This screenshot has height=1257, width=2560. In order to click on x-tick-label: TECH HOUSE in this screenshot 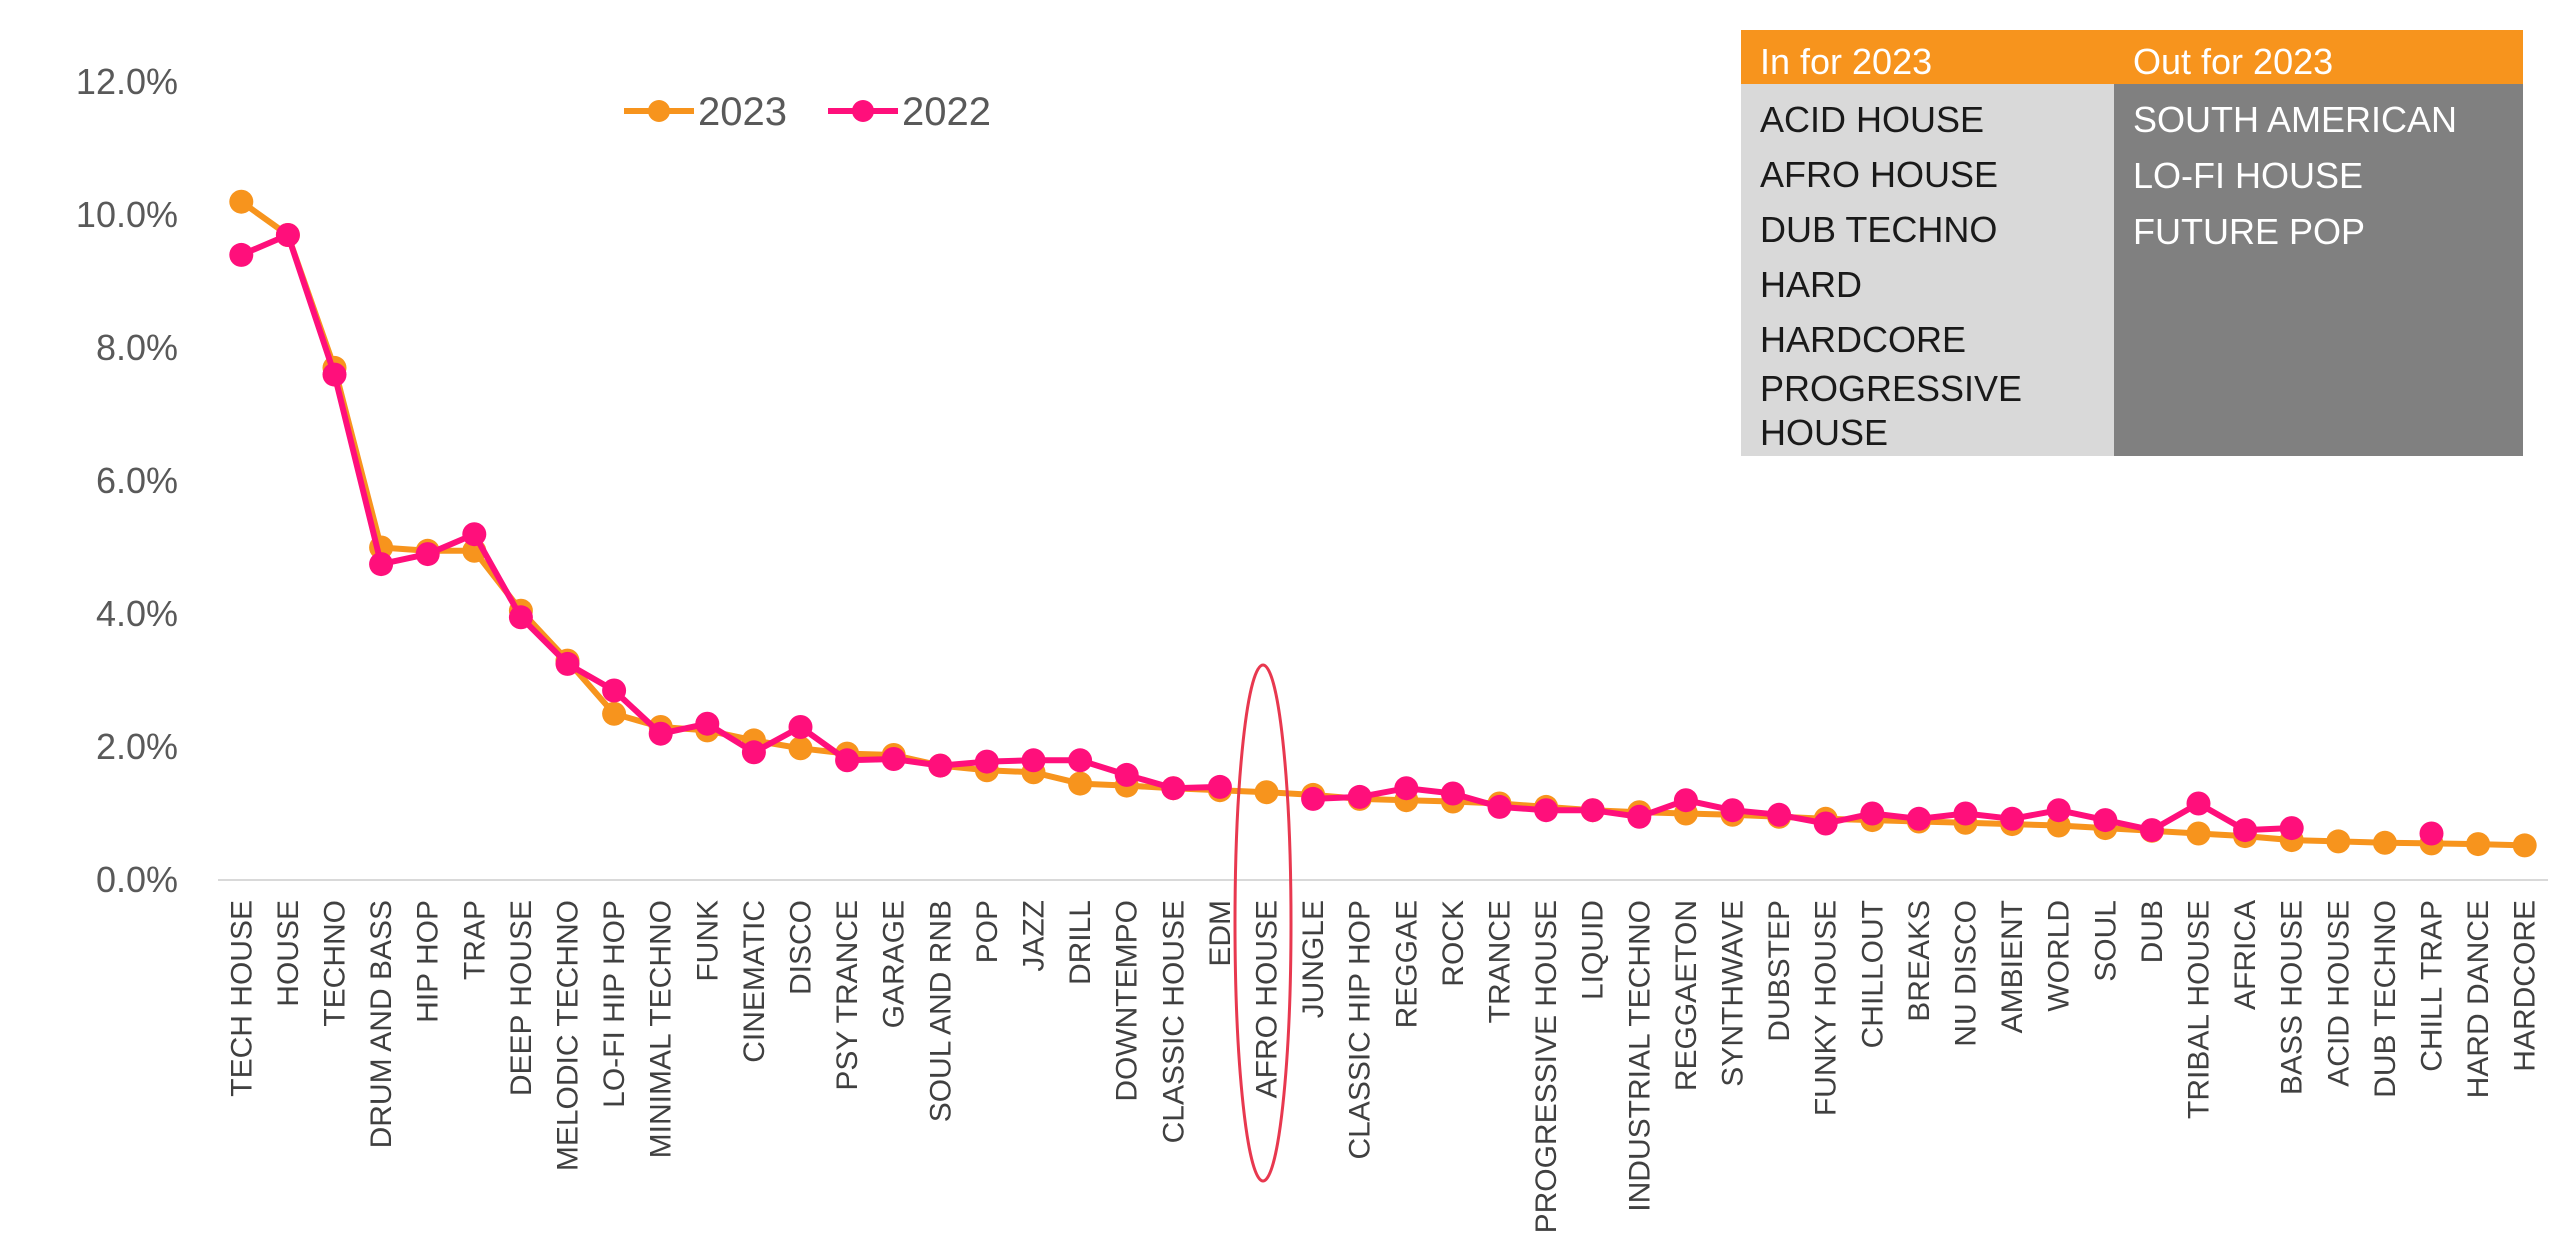, I will do `click(241, 998)`.